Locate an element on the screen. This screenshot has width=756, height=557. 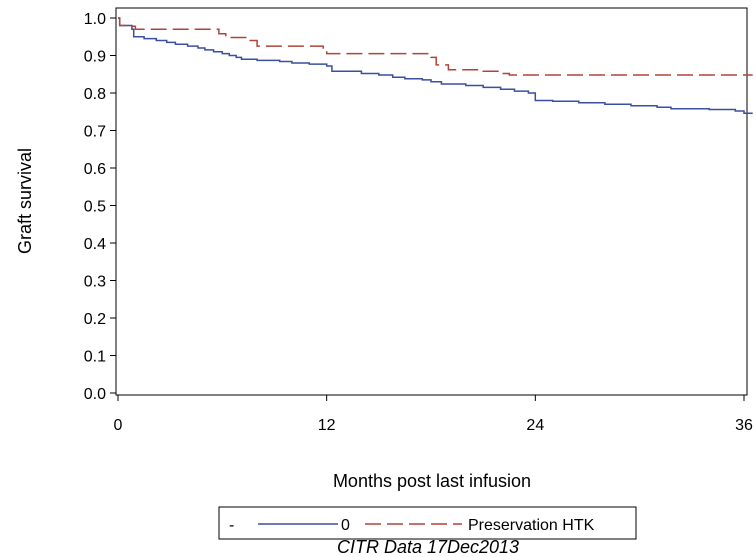
legend-label-0: 0 is located at coordinates (345, 525).